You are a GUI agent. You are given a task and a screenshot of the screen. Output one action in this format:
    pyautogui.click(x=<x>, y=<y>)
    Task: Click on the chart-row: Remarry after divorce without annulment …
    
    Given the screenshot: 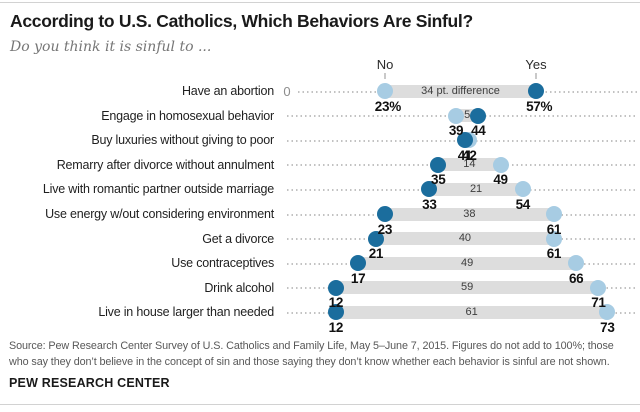 What is the action you would take?
    pyautogui.click(x=320, y=170)
    